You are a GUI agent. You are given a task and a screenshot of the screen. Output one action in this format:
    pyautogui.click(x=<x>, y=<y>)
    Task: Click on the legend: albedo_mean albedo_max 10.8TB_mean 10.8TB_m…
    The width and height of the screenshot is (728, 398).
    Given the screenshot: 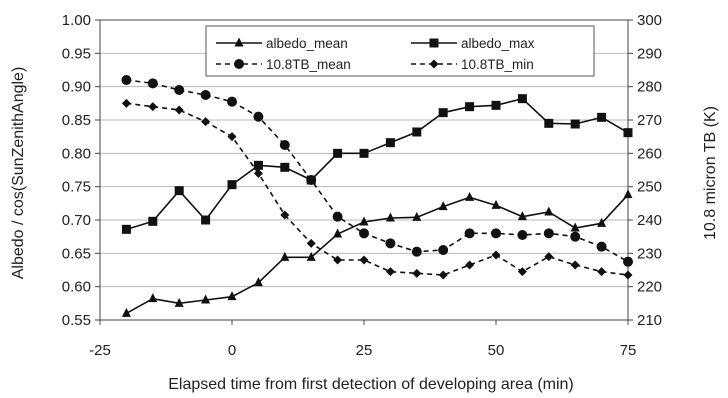 What is the action you would take?
    pyautogui.click(x=400, y=51)
    